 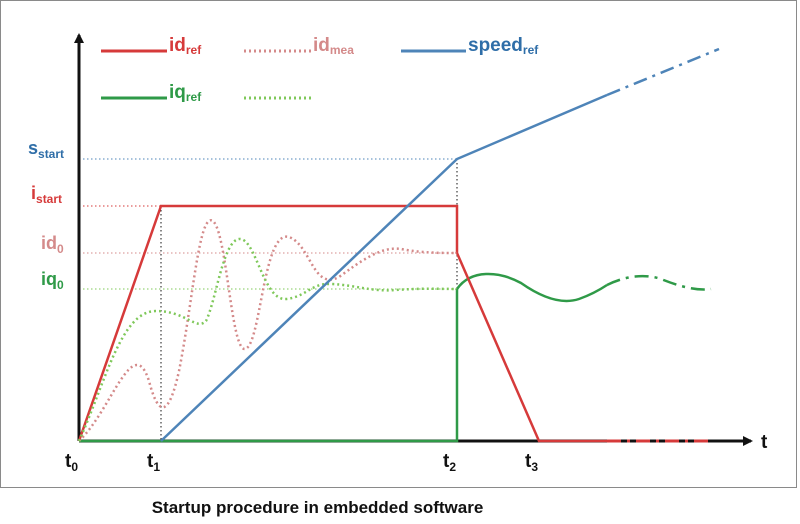 What do you see at coordinates (46, 194) in the screenshot?
I see `i-start-label: istart` at bounding box center [46, 194].